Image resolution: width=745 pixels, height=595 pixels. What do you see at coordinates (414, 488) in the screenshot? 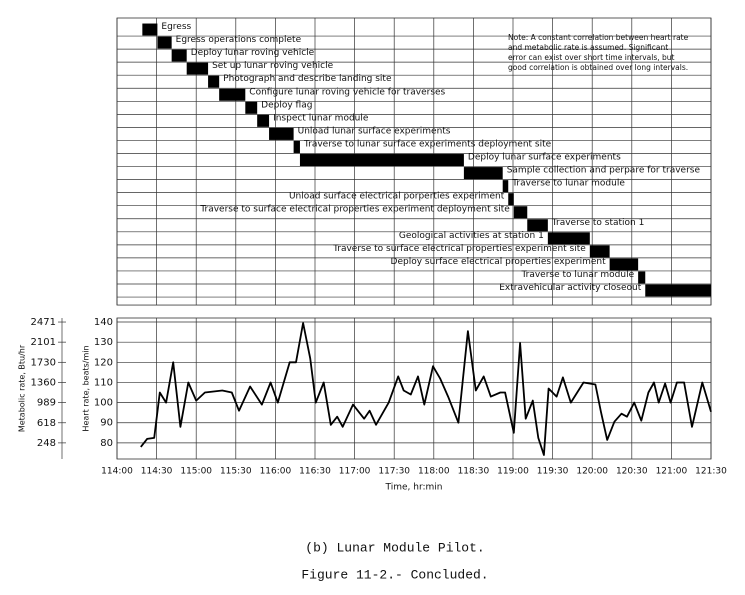
I see `x-axis-label: Time, hr:min` at bounding box center [414, 488].